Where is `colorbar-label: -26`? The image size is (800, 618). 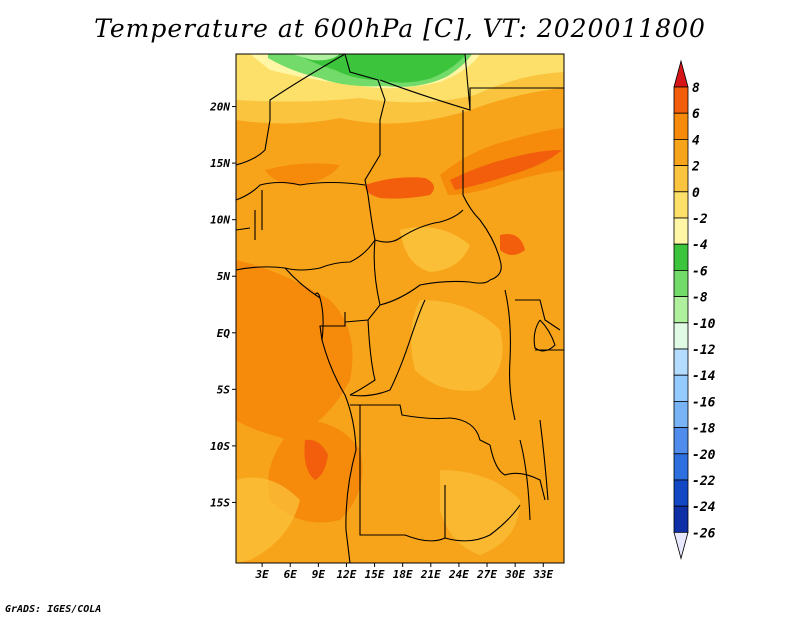
colorbar-label: -26 is located at coordinates (704, 533).